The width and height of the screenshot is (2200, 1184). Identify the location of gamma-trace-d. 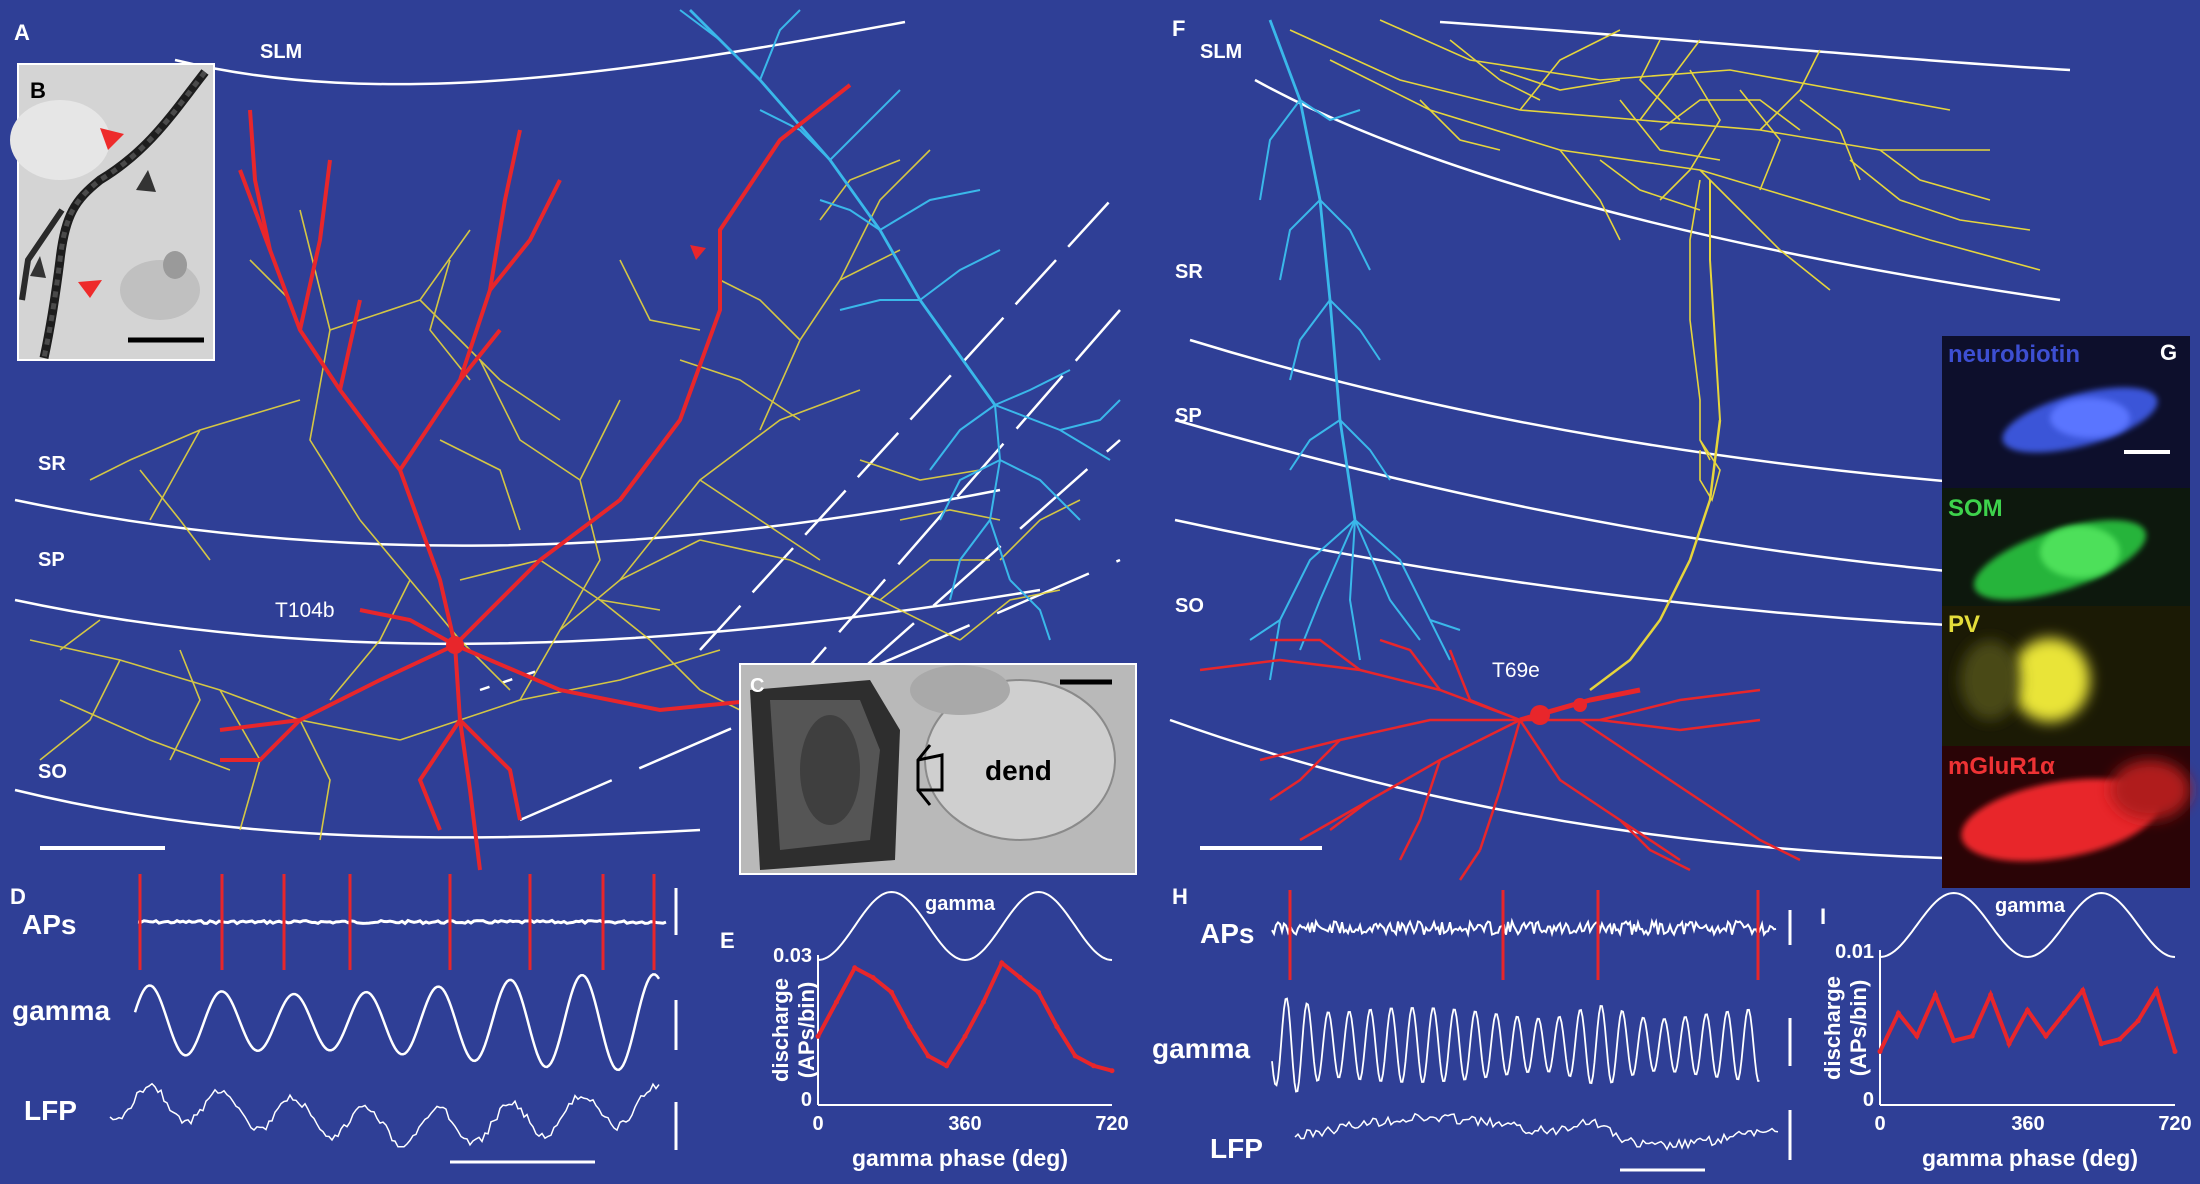
(397, 1022).